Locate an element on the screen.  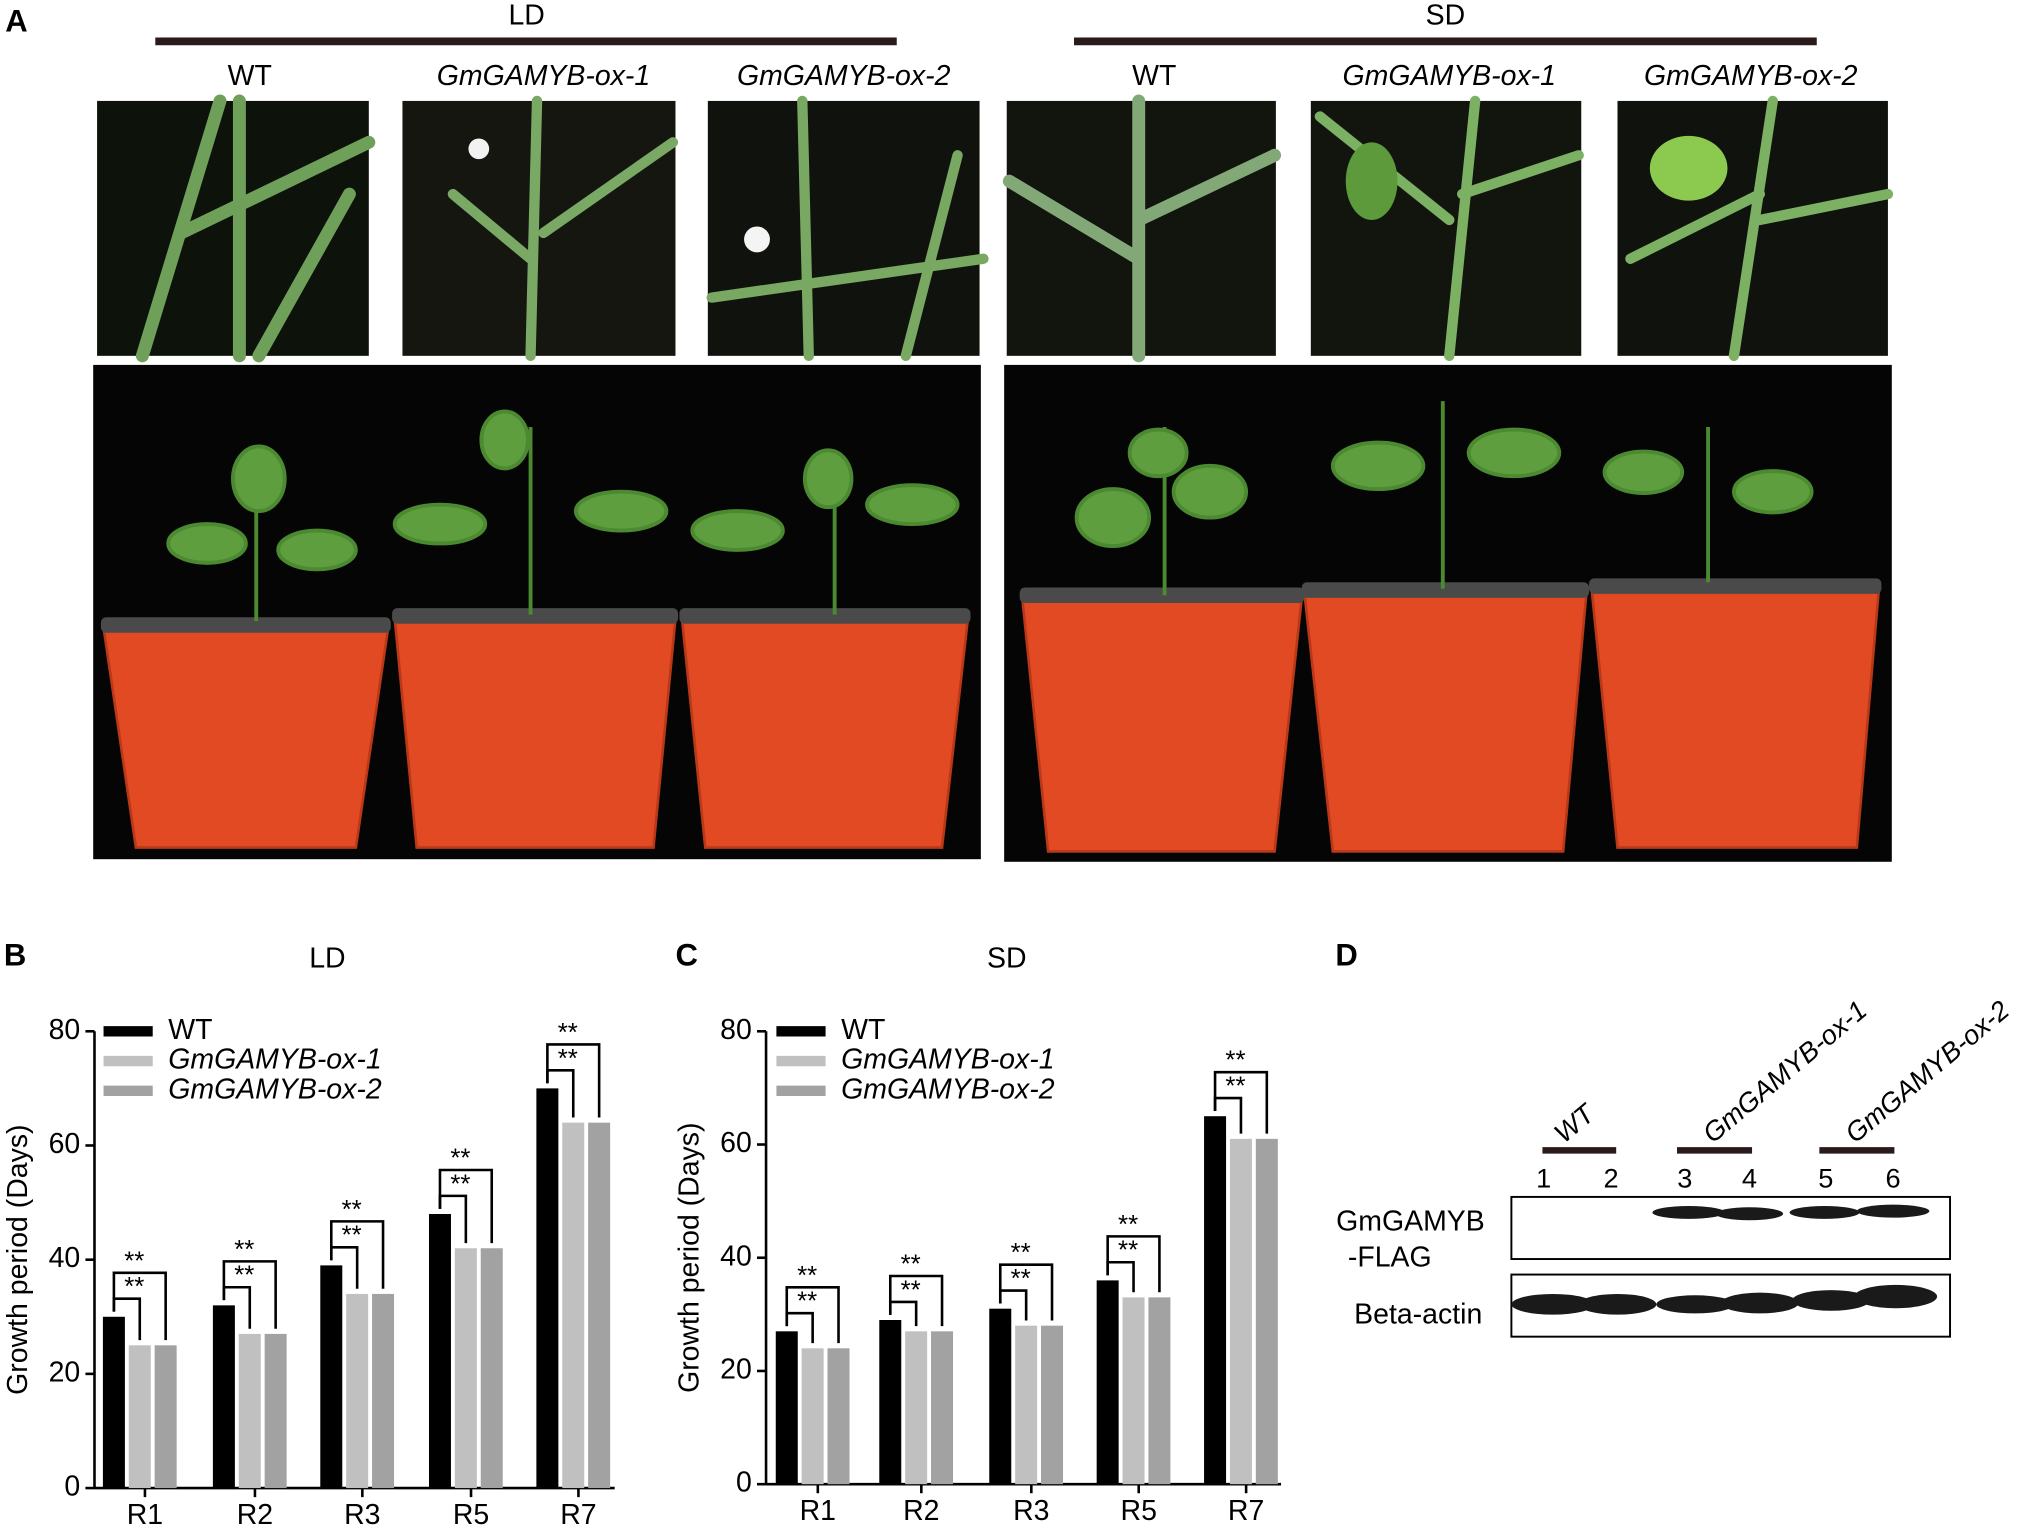
blot-row-label: GmGAMYB is located at coordinates (1410, 1221).